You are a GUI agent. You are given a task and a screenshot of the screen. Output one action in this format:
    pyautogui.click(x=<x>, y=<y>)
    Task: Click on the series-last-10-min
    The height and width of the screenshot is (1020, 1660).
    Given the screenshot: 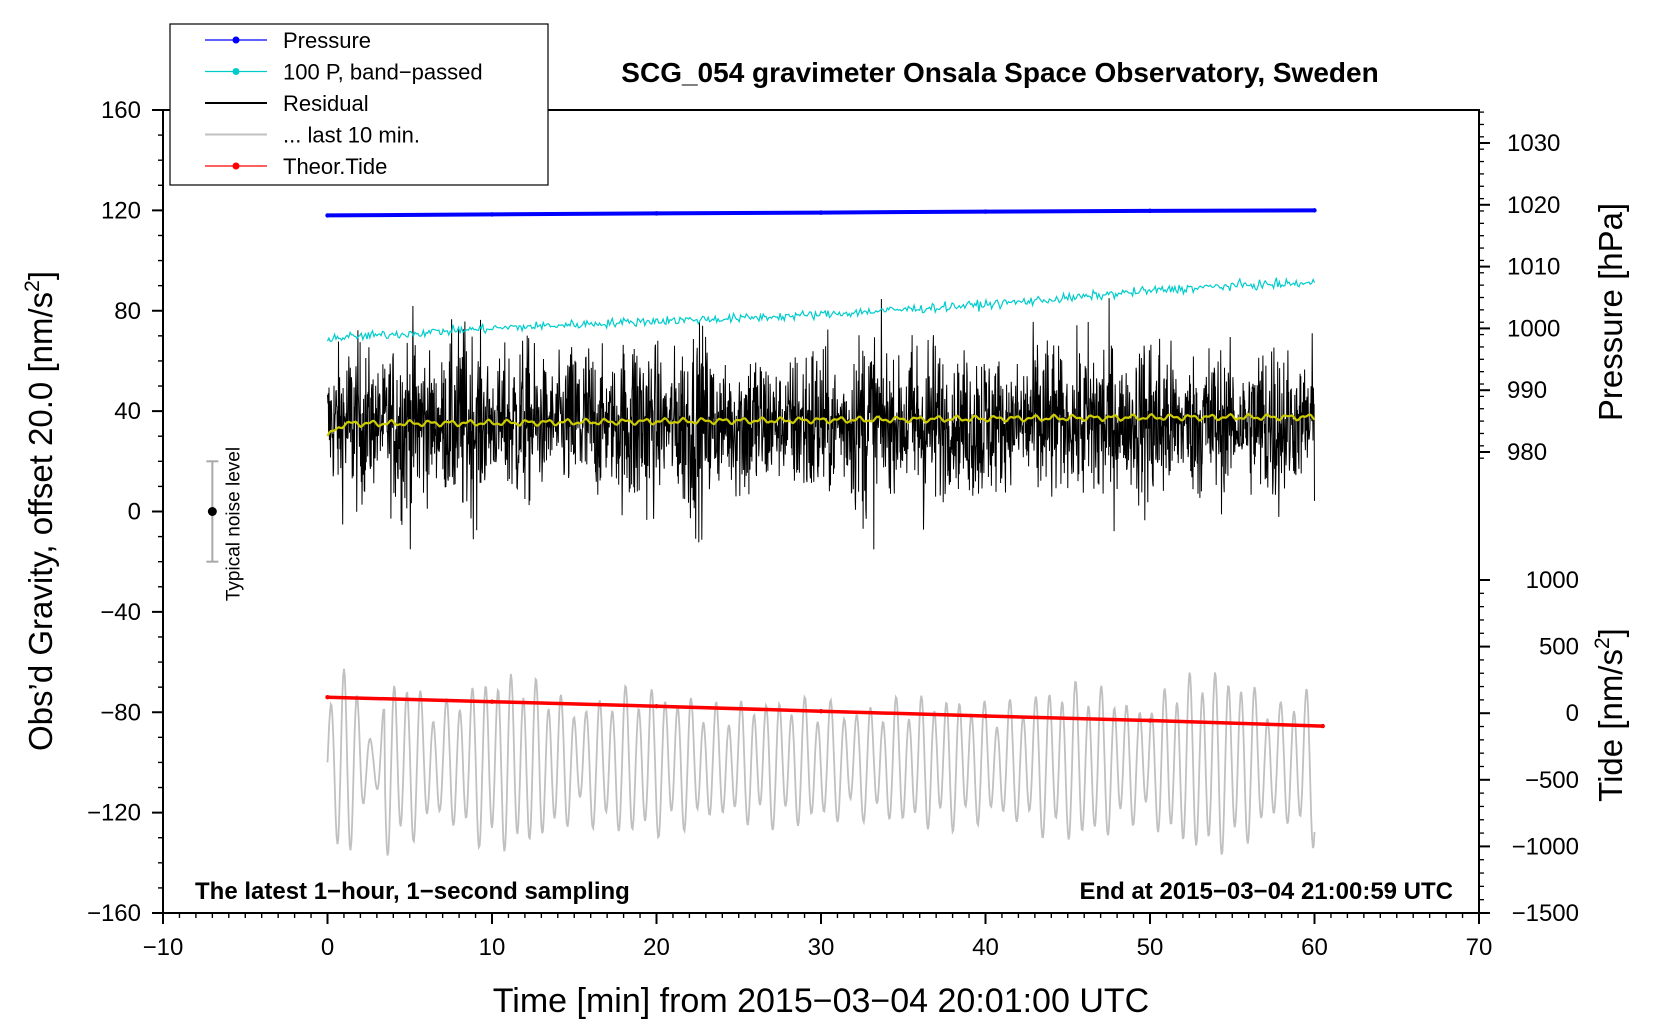 What is the action you would take?
    pyautogui.click(x=821, y=762)
    